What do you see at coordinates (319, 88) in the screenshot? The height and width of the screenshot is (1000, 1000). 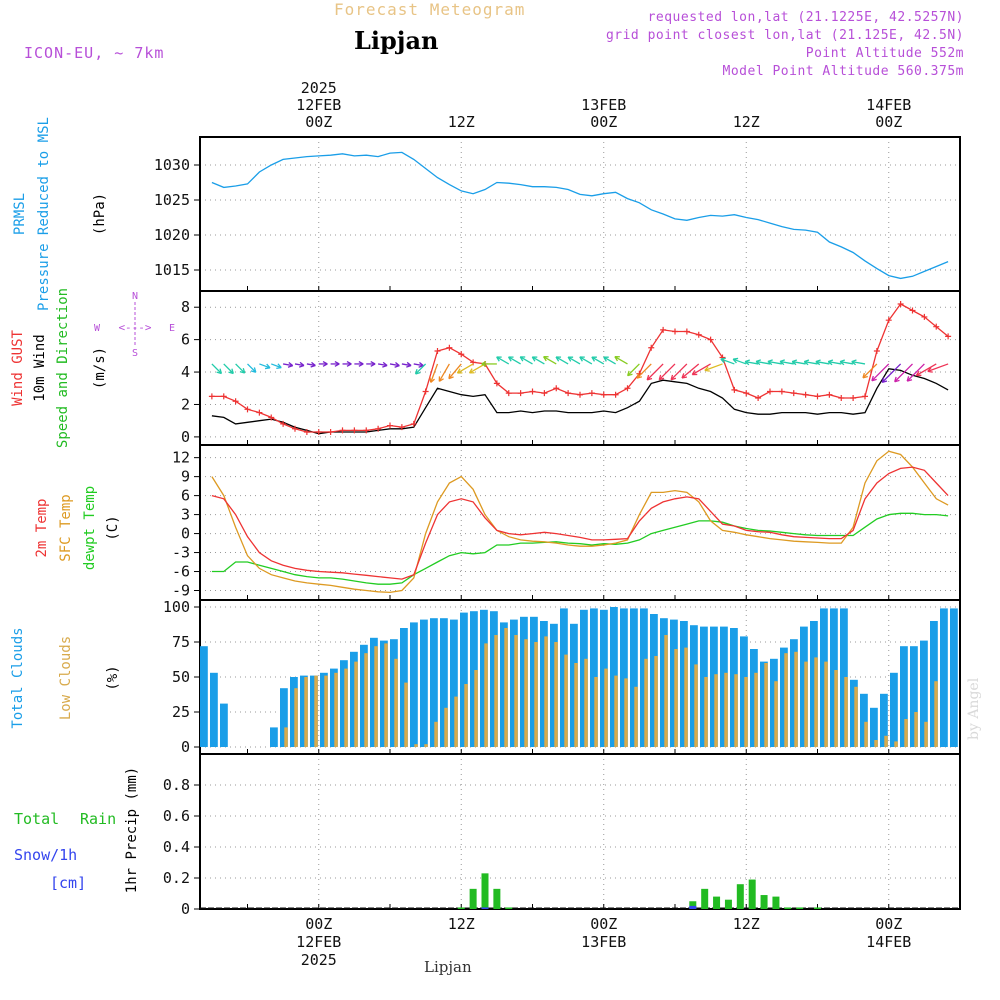 I see `top-time-label: 2025` at bounding box center [319, 88].